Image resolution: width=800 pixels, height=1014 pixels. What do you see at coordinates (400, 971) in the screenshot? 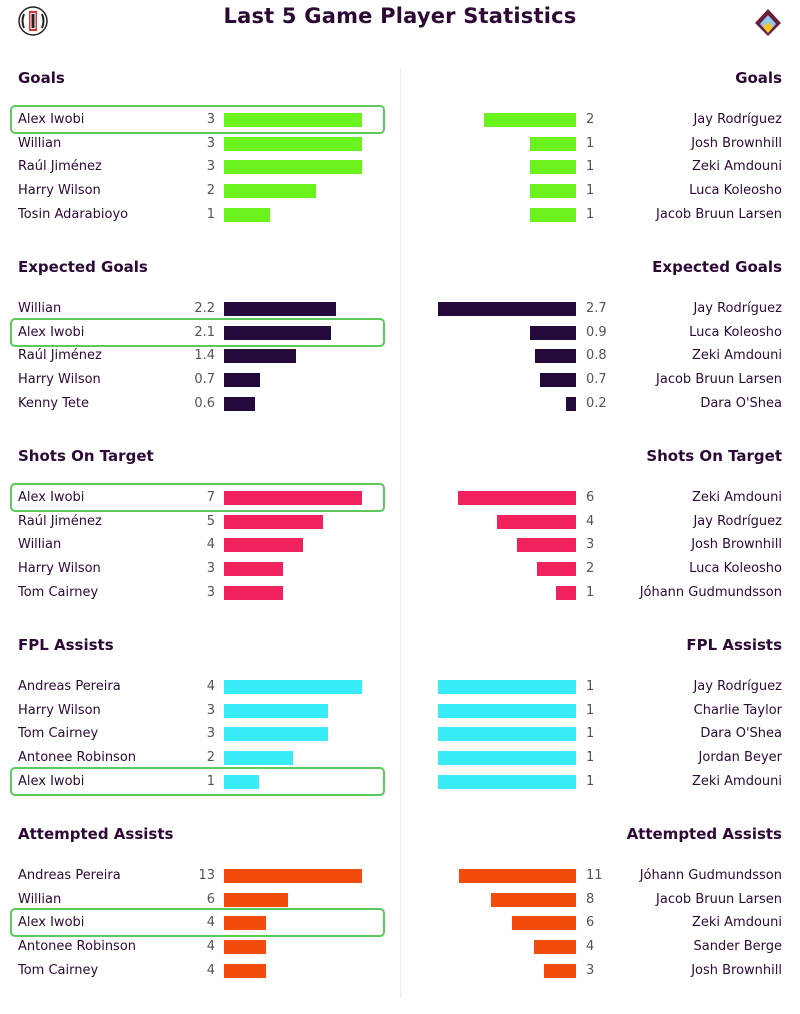
I see `player-row: Josh Brownhill 3` at bounding box center [400, 971].